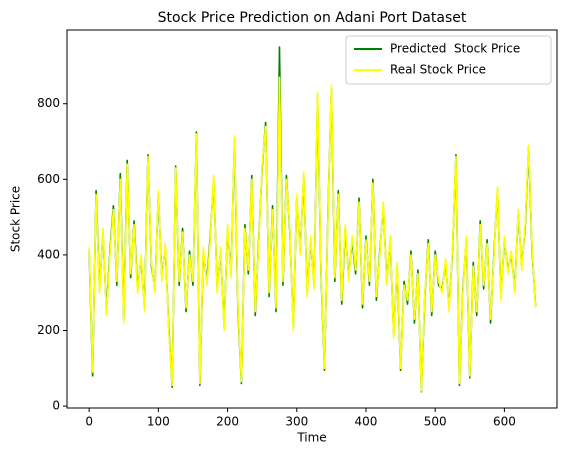 This screenshot has height=455, width=571. Describe the element at coordinates (48, 254) in the screenshot. I see `y-tick-label: 400` at that location.